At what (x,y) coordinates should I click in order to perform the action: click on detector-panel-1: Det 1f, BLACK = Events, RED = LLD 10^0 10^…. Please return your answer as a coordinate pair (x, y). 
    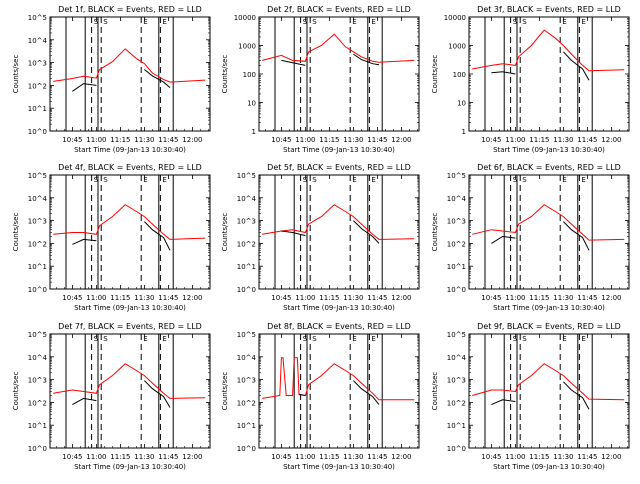
    Looking at the image, I should click on (111, 79).